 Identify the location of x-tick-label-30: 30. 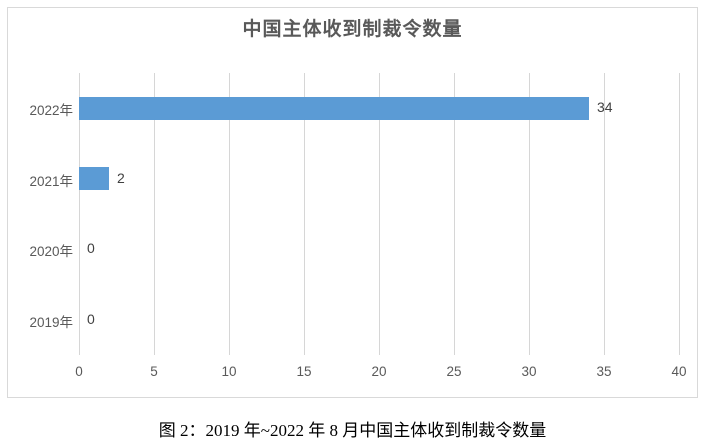
(529, 371).